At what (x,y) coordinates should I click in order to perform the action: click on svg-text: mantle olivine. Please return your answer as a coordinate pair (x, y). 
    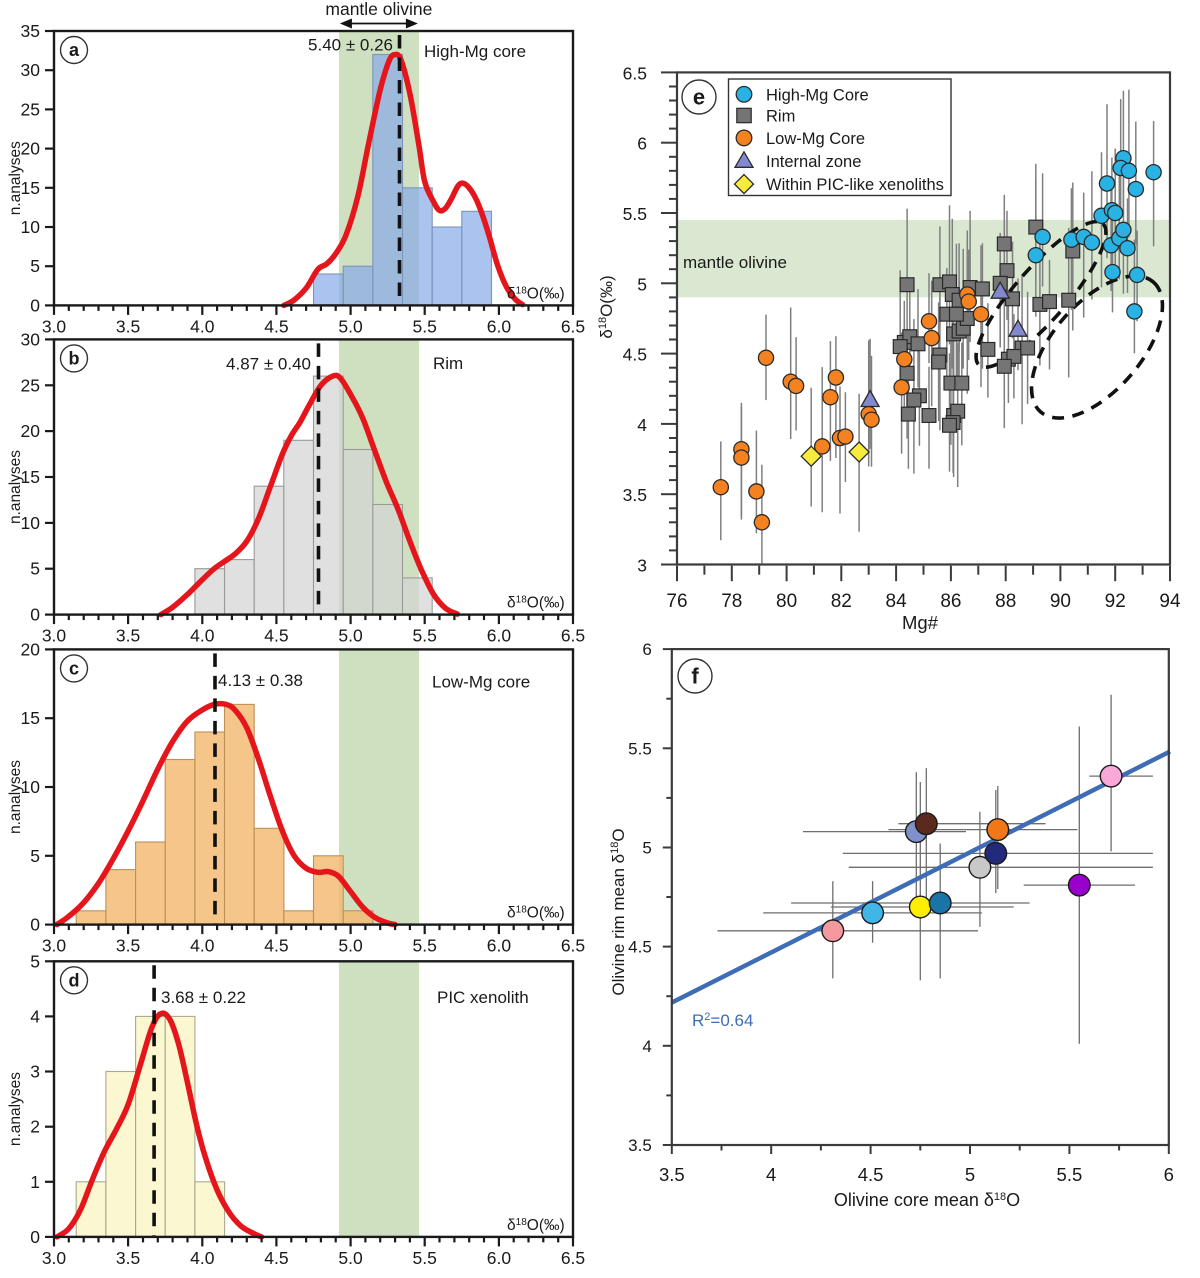
    Looking at the image, I should click on (378, 9).